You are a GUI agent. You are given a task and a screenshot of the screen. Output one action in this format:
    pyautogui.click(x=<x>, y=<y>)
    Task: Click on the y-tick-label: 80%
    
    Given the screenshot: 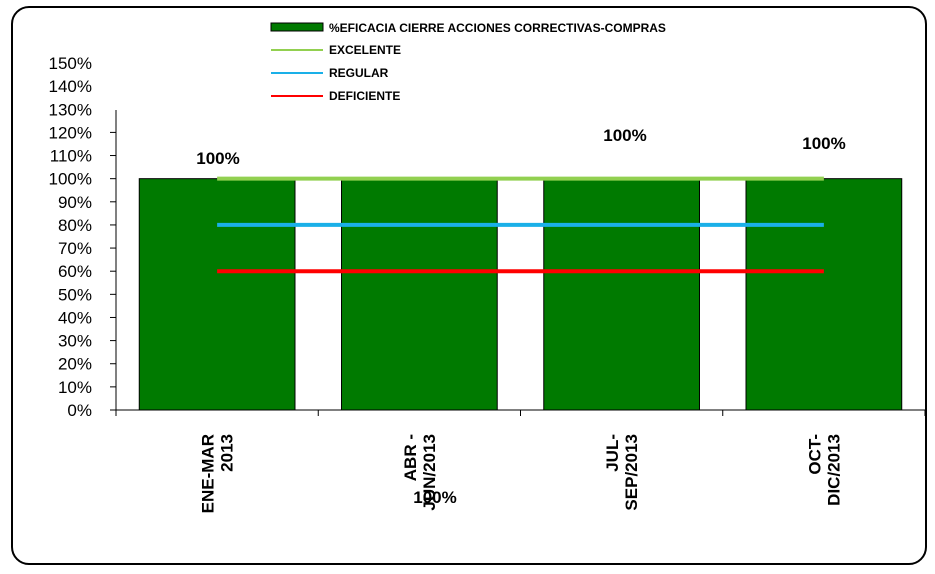 What is the action you would take?
    pyautogui.click(x=75, y=225)
    